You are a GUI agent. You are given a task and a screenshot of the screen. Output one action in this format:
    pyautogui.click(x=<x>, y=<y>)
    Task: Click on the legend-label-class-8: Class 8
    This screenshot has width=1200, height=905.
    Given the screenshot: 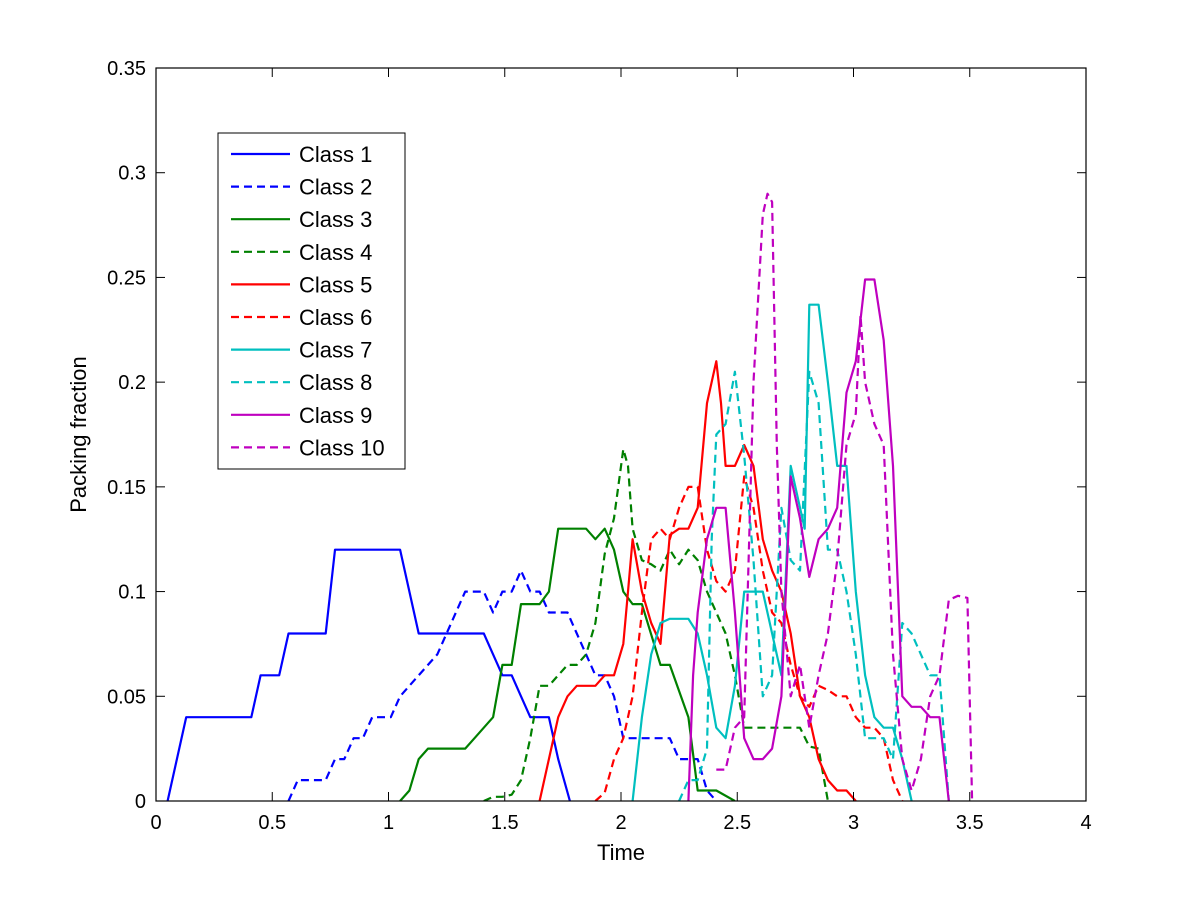 What is the action you would take?
    pyautogui.click(x=335, y=382)
    